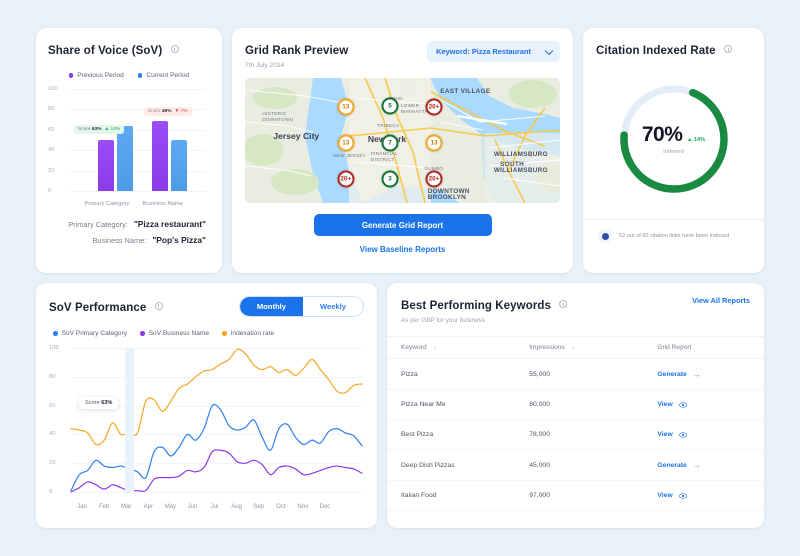  What do you see at coordinates (443, 320) in the screenshot?
I see `keywords-subtitle: As per GBP for your business` at bounding box center [443, 320].